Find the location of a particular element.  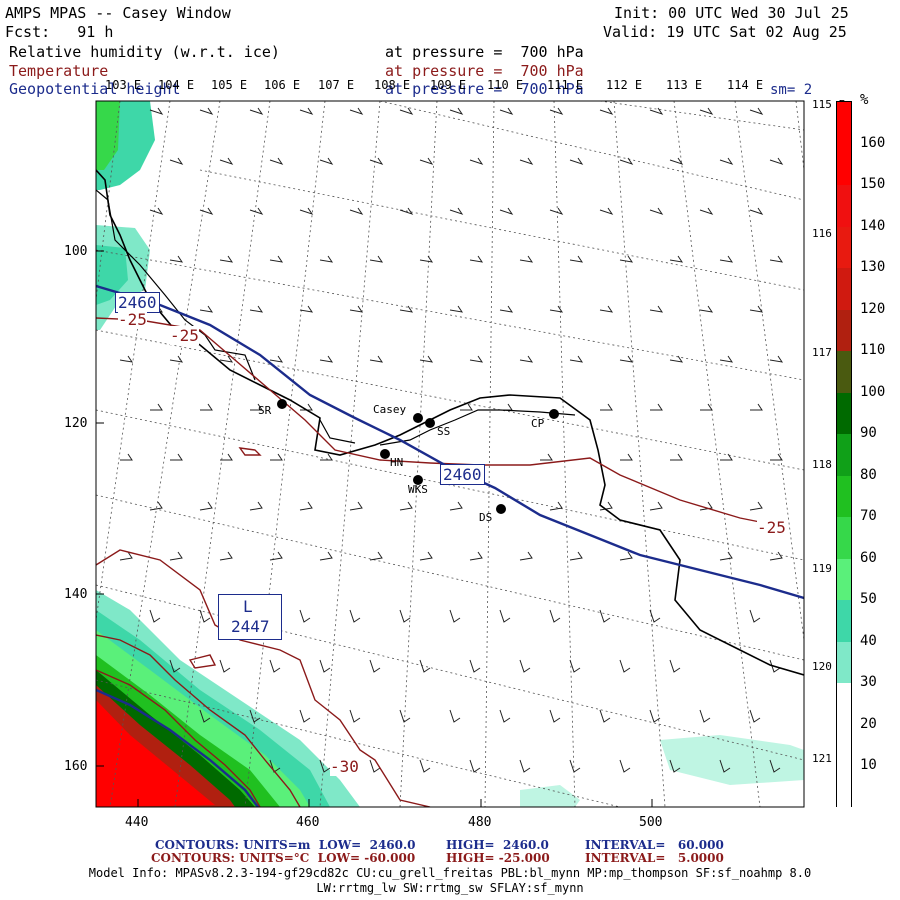

x-label: 500 is located at coordinates (651, 822).